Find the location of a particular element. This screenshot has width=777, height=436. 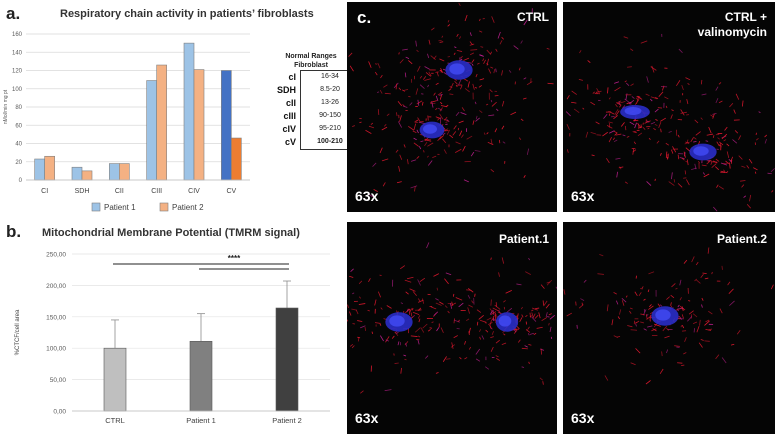

y-tick-label: 200,00 is located at coordinates (56, 286).